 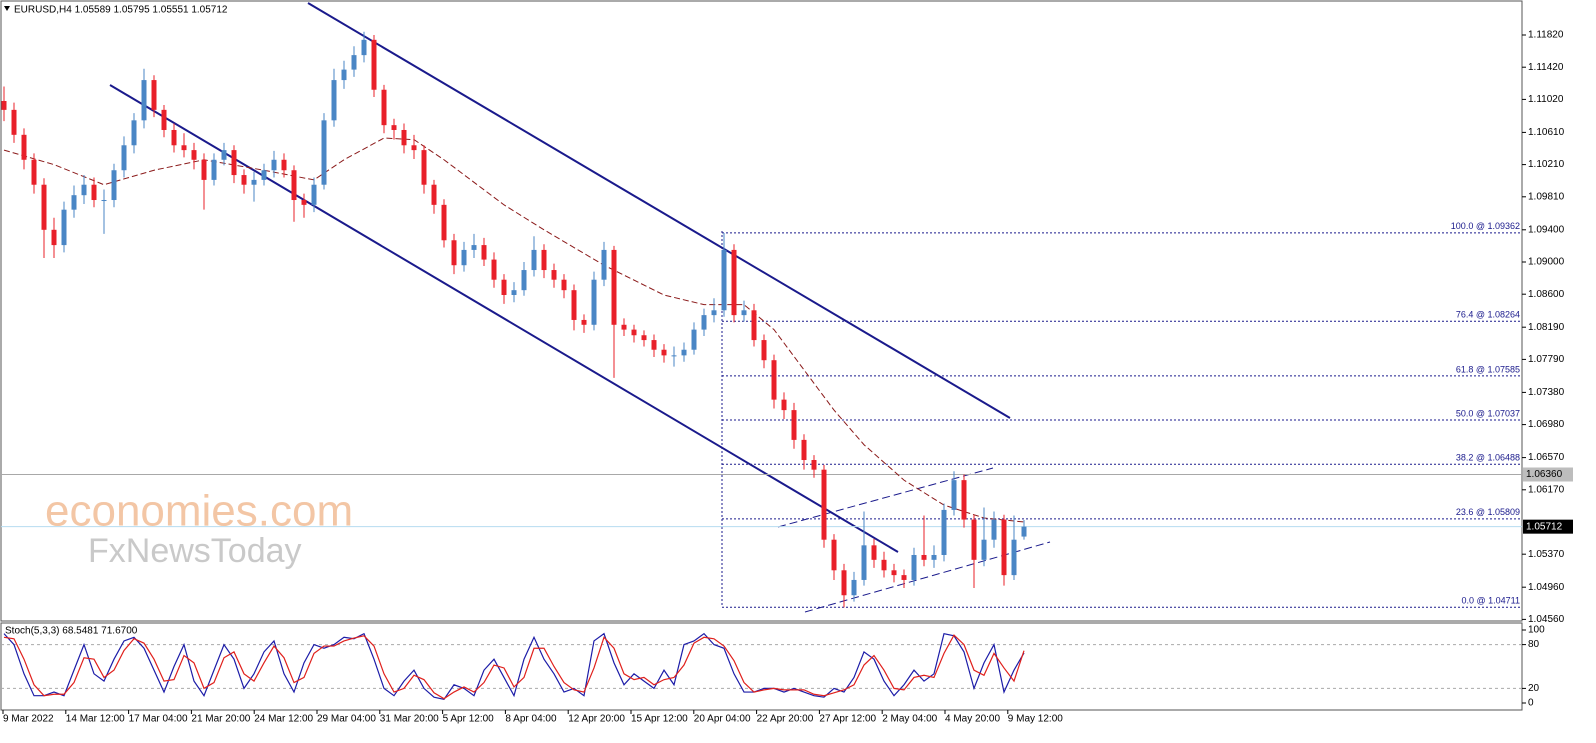 What do you see at coordinates (346, 719) in the screenshot?
I see `x-tick-label: 29 Mar 04:00` at bounding box center [346, 719].